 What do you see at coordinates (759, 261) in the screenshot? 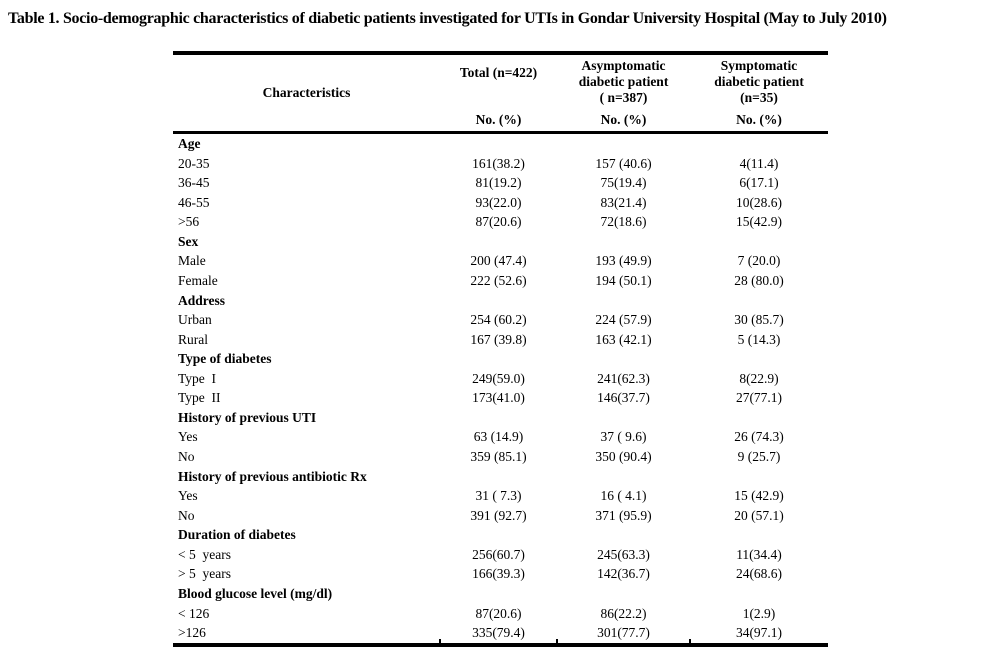
I see `cell-symptomatic: 7 (20.0)` at bounding box center [759, 261].